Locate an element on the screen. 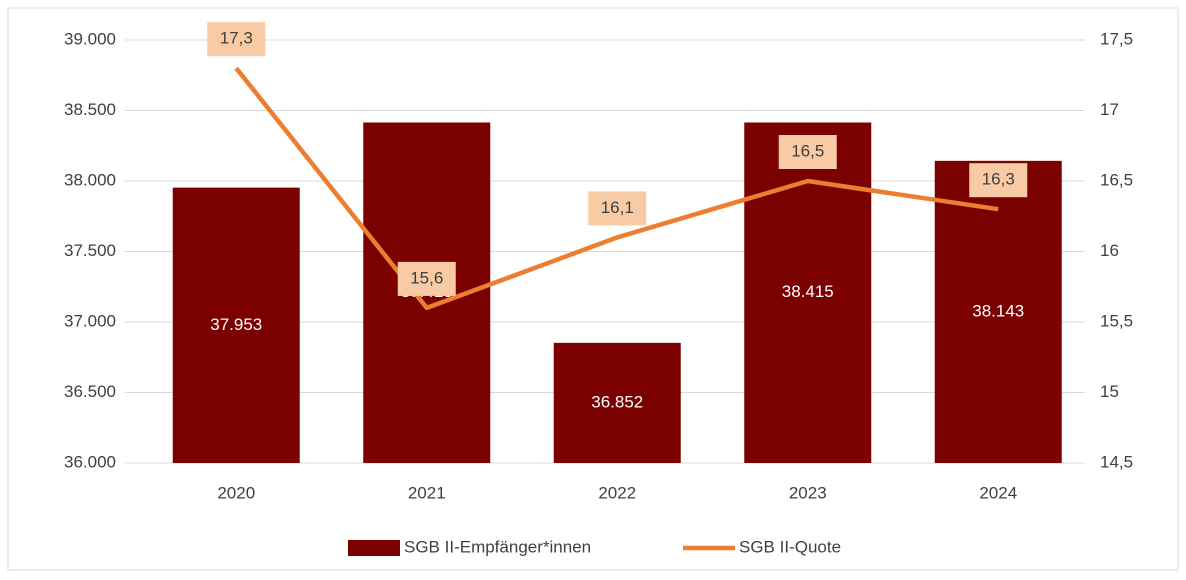  y-tick-label: 38.500 is located at coordinates (90, 109).